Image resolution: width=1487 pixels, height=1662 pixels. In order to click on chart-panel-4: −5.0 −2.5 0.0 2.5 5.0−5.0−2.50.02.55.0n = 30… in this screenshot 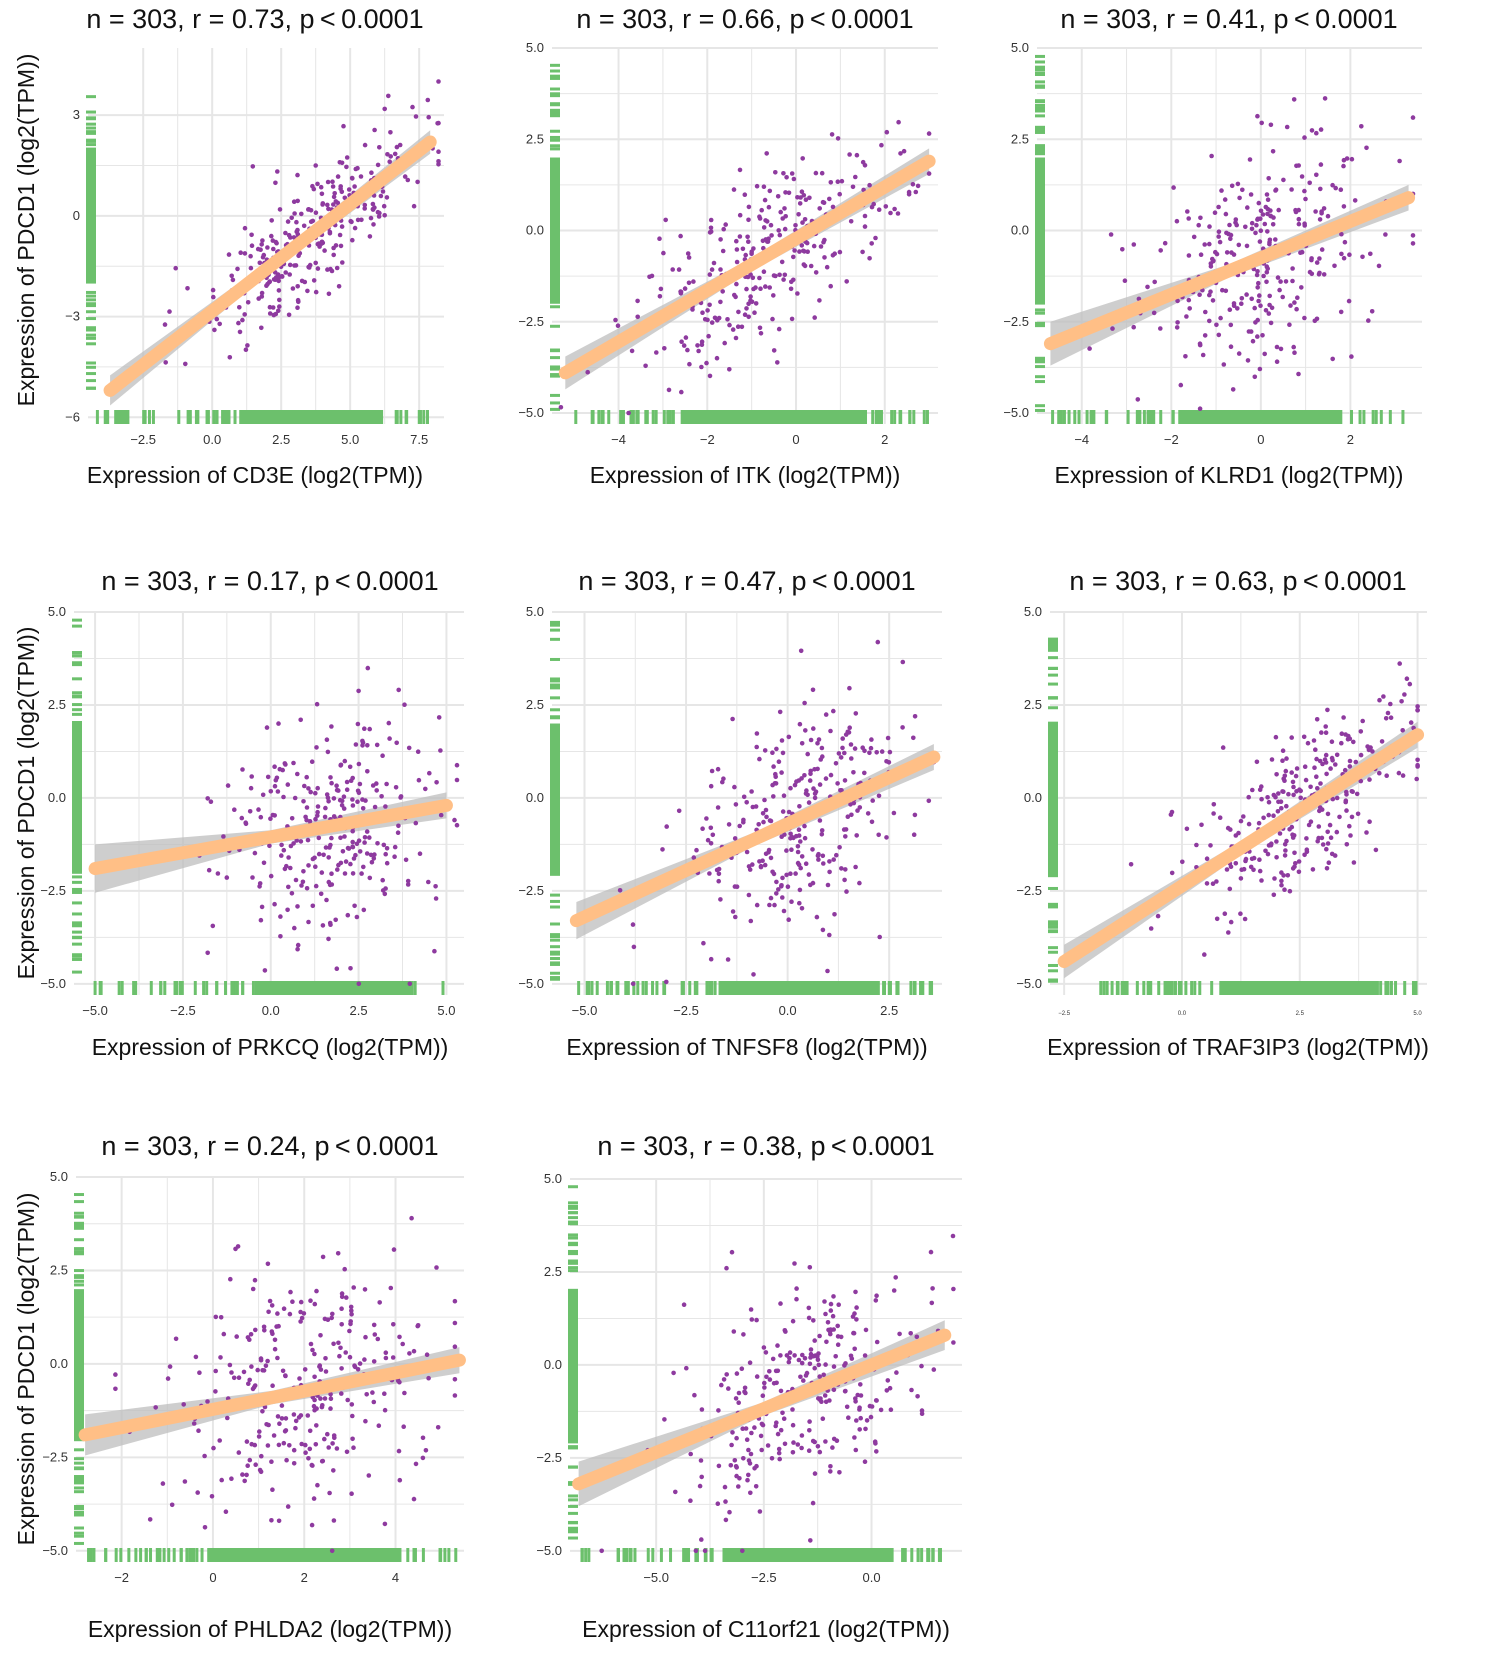, I will do `click(238, 813)`.